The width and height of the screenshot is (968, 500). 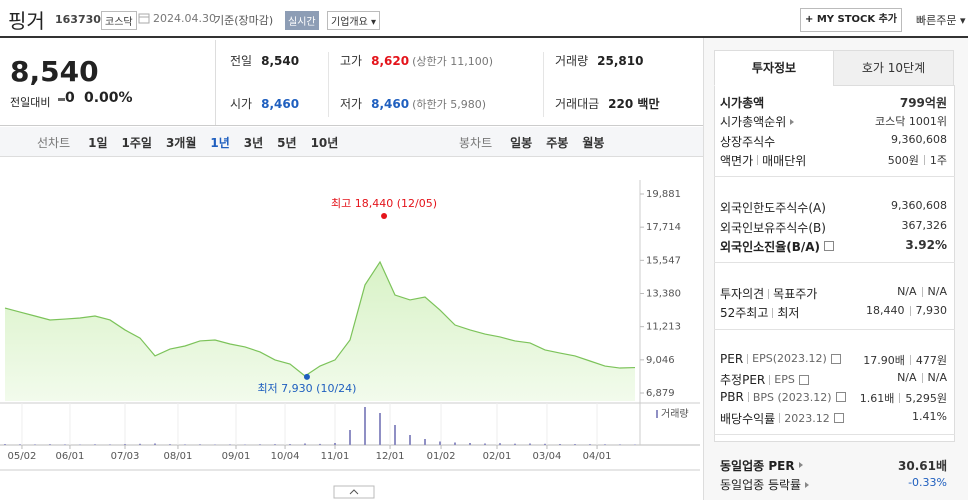 I want to click on info-label-part: 투자의견, so click(x=742, y=294).